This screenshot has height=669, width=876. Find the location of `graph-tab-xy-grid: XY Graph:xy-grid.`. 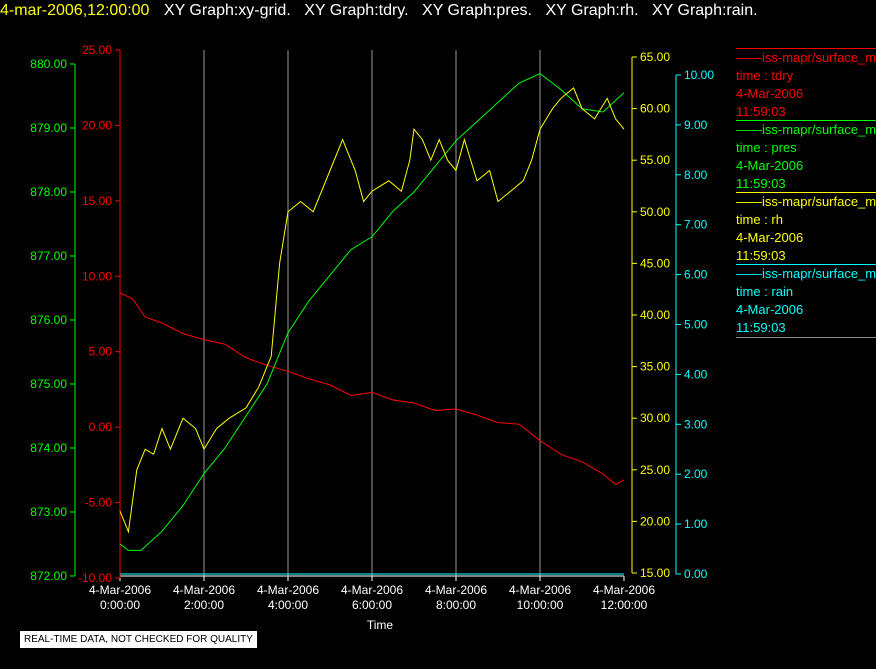

graph-tab-xy-grid: XY Graph:xy-grid. is located at coordinates (227, 10).